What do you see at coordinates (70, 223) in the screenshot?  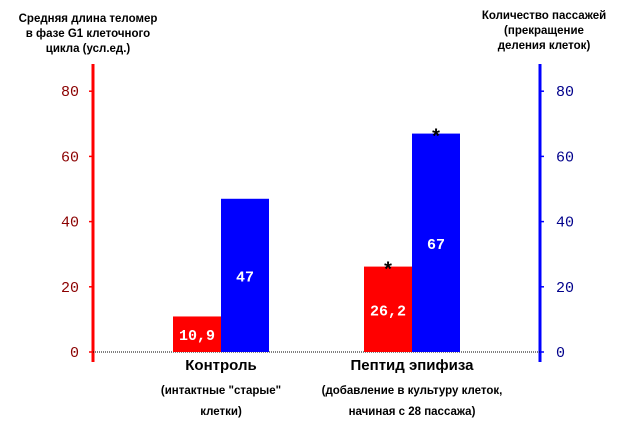 I see `left-tick-label: 40` at bounding box center [70, 223].